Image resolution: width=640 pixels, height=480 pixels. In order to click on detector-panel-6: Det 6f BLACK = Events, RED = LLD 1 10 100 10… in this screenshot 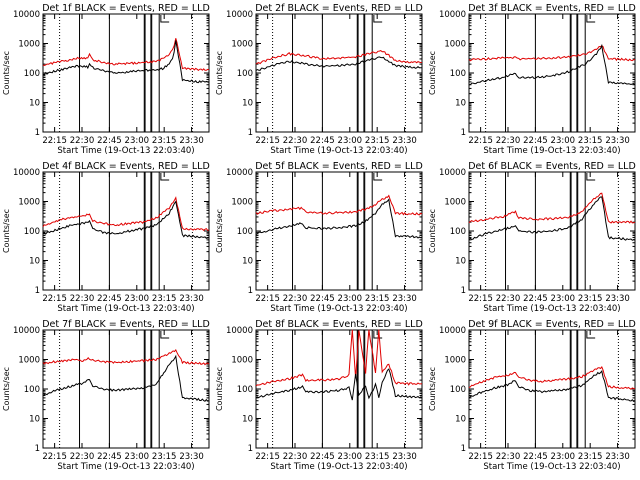, I will do `click(532, 237)`.